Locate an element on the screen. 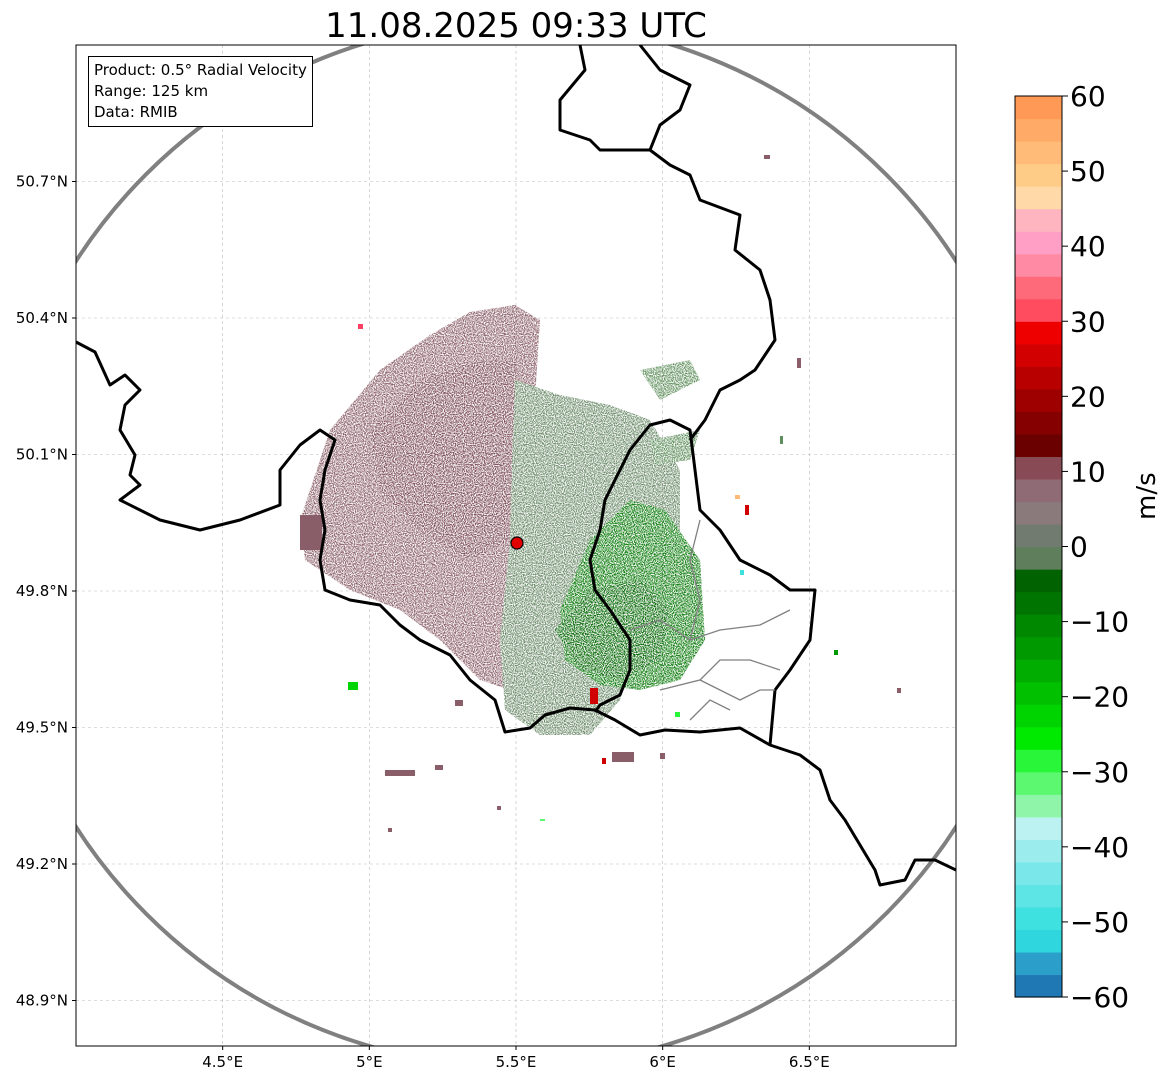 This screenshot has width=1171, height=1081. lat-tick-label: 48.9°N is located at coordinates (42, 1001).